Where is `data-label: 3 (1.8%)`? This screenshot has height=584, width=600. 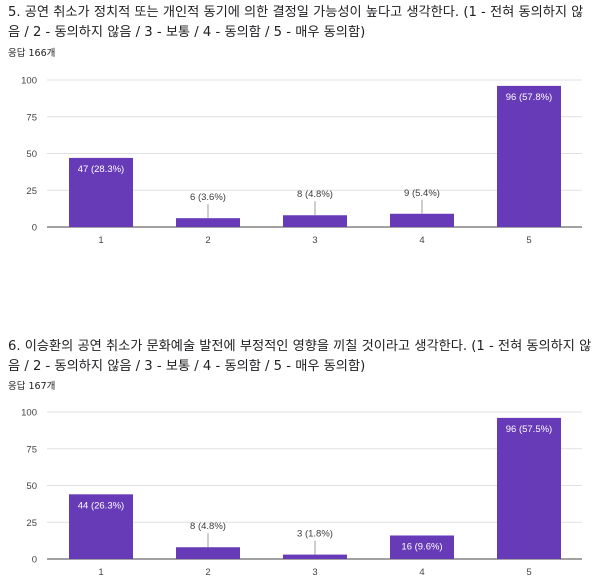 data-label: 3 (1.8%) is located at coordinates (315, 534).